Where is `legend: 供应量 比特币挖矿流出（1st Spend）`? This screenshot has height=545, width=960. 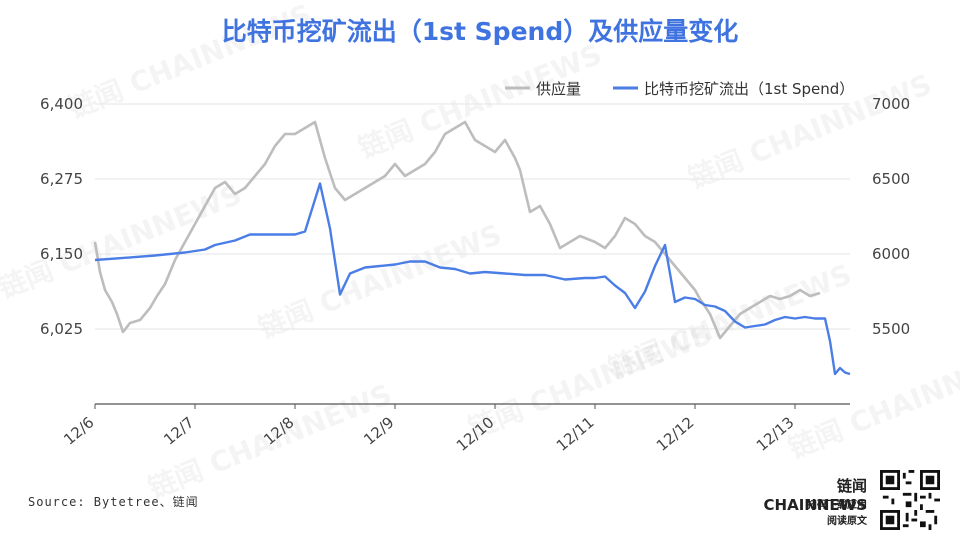 legend: 供应量 比特币挖矿流出（1st Spend） is located at coordinates (679, 89).